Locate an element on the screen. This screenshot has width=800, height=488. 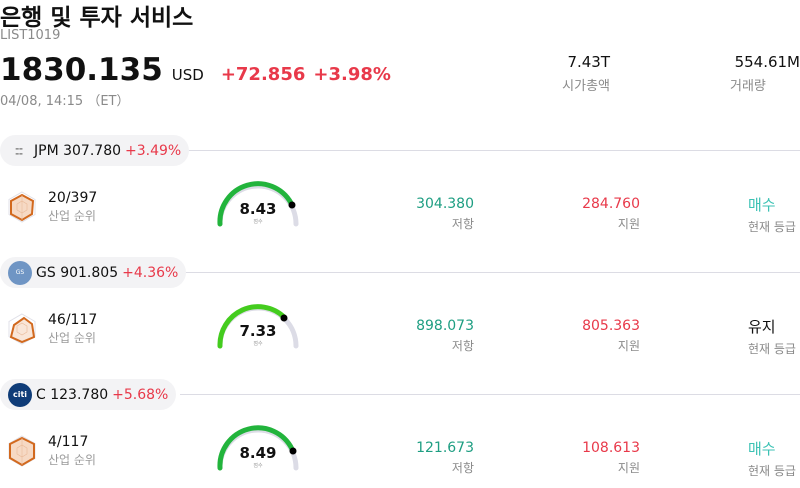
price-row: 1830.135 USD +72.856 +3.98% is located at coordinates (195, 70).